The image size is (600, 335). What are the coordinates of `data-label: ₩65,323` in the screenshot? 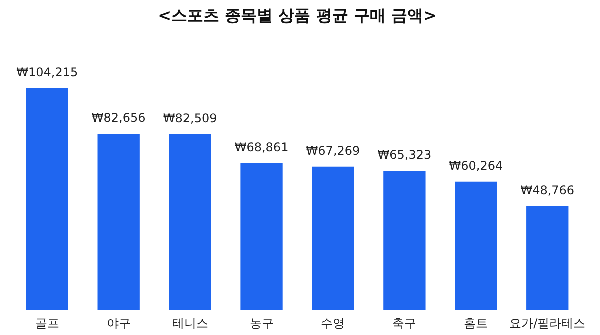 It's located at (405, 155).